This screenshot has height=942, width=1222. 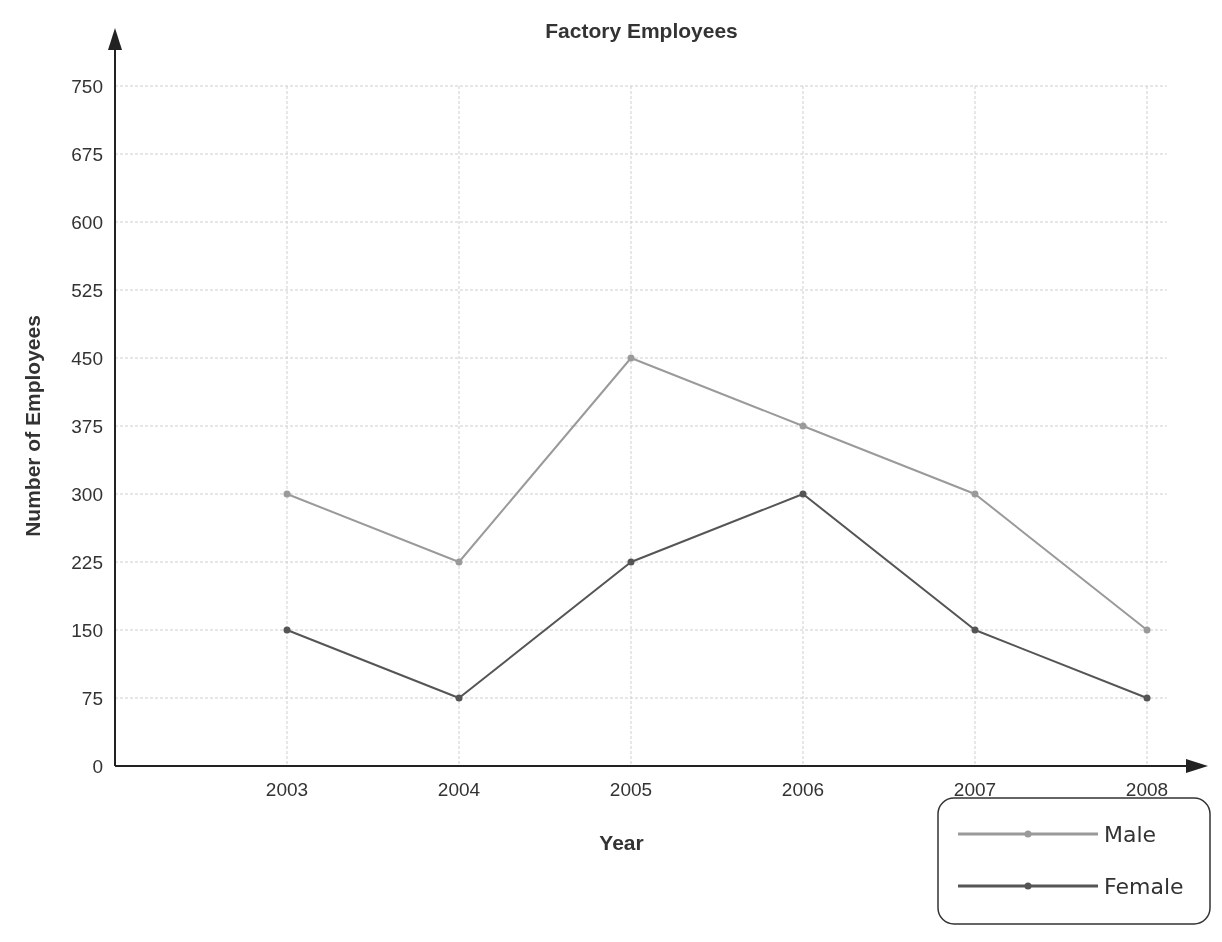 What do you see at coordinates (459, 789) in the screenshot?
I see `x-tick-label: 2004` at bounding box center [459, 789].